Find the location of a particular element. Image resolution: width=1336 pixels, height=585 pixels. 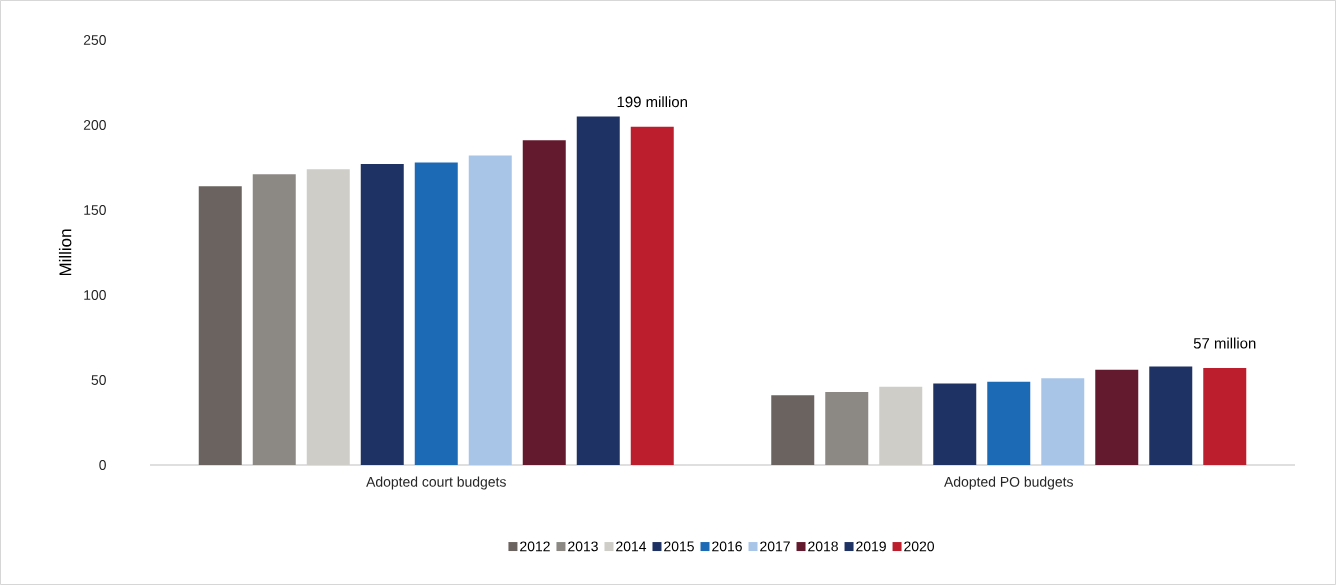

y-tick-label: 250 is located at coordinates (94, 40).